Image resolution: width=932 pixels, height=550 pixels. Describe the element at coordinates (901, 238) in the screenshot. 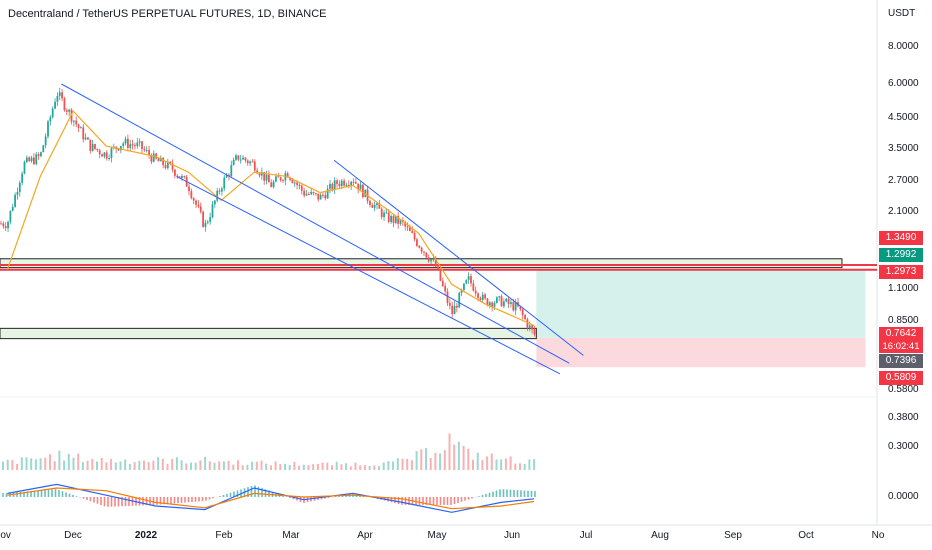

I see `price-tag-zone-top: 1.3490` at that location.